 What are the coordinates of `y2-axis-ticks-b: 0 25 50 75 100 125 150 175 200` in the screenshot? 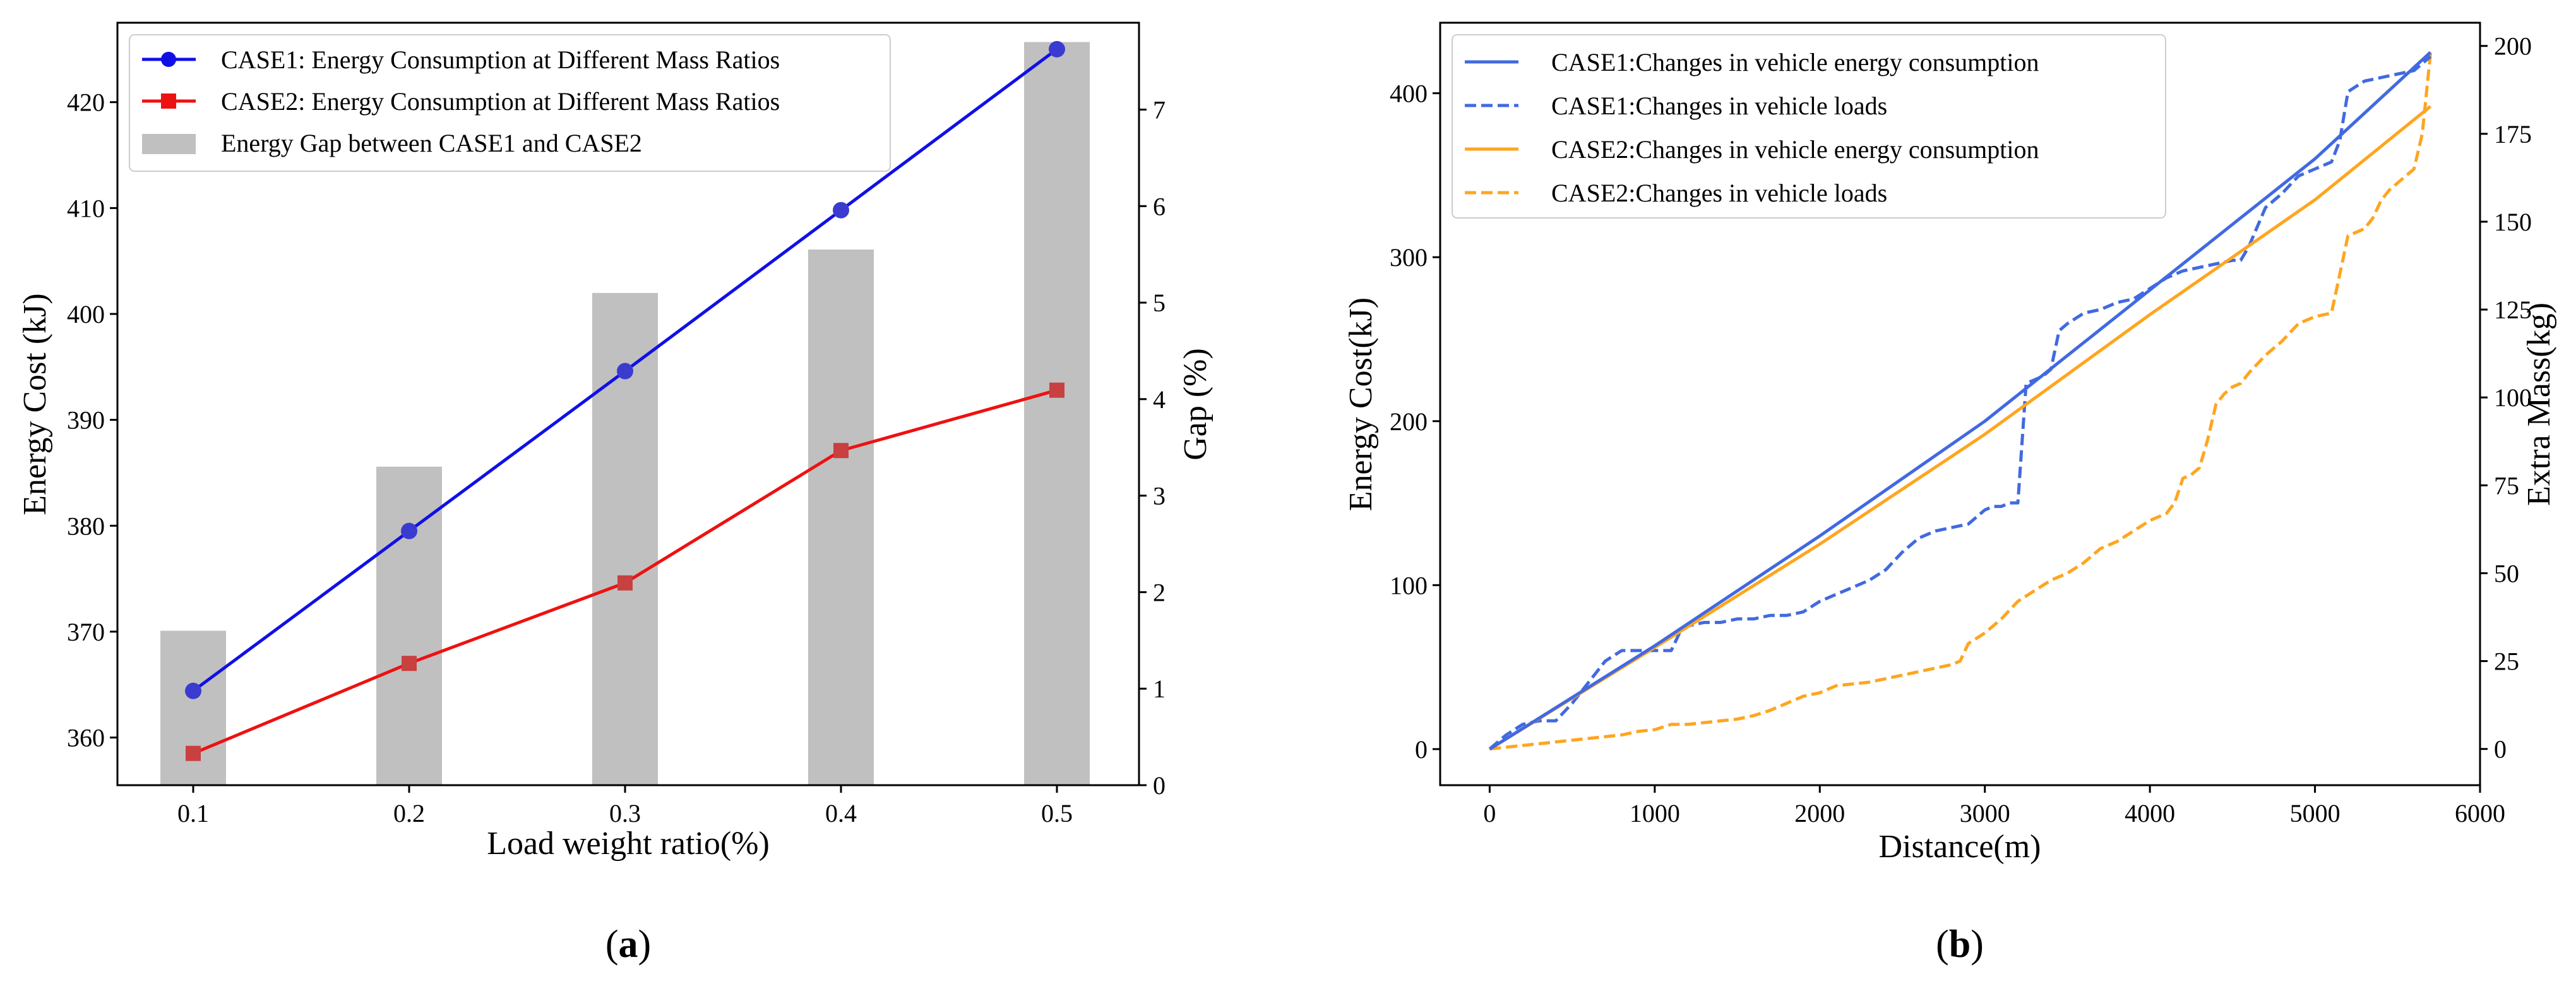 It's located at (2506, 398).